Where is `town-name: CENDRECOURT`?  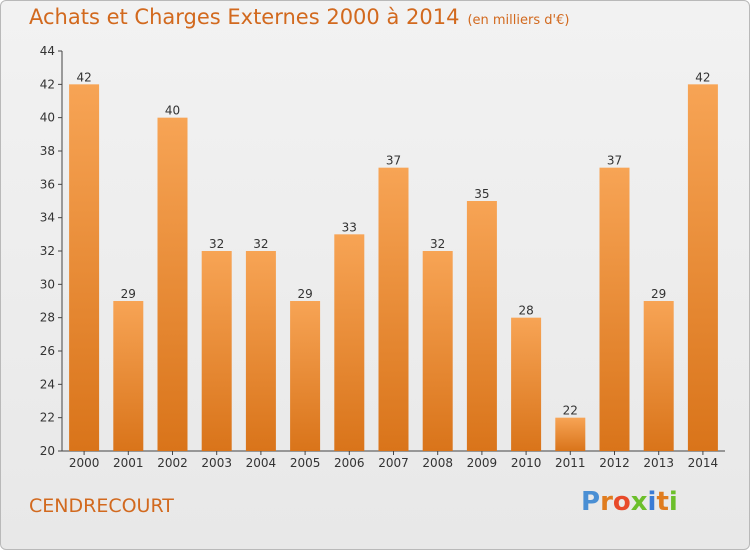
town-name: CENDRECOURT is located at coordinates (101, 506).